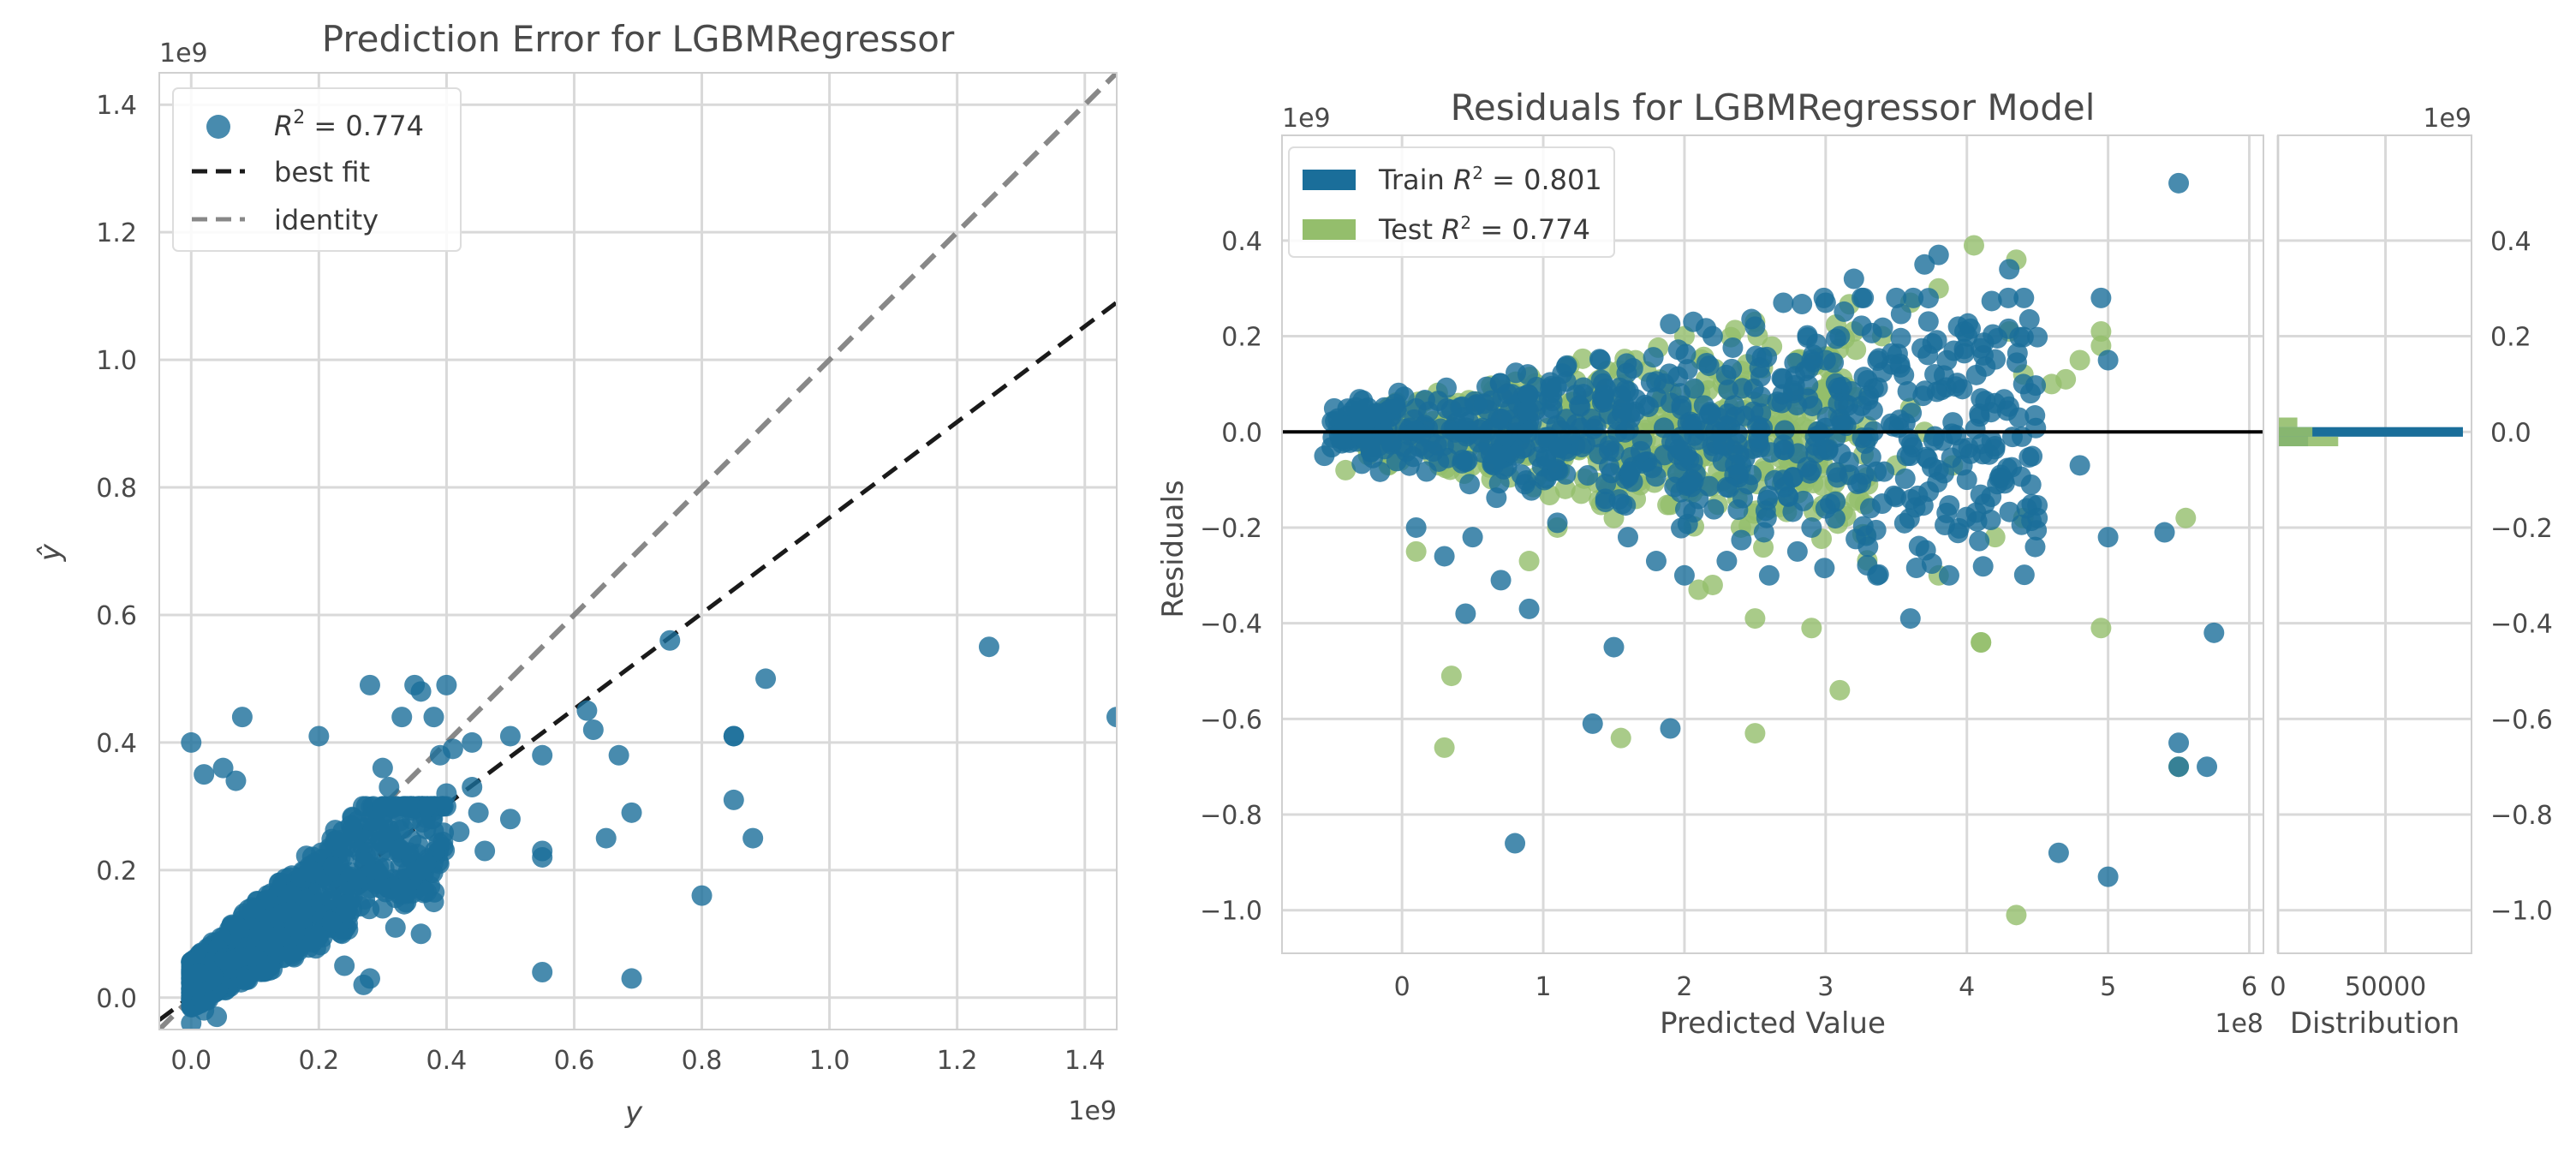 The width and height of the screenshot is (2576, 1158). I want to click on distribution-plot-area, so click(2375, 544).